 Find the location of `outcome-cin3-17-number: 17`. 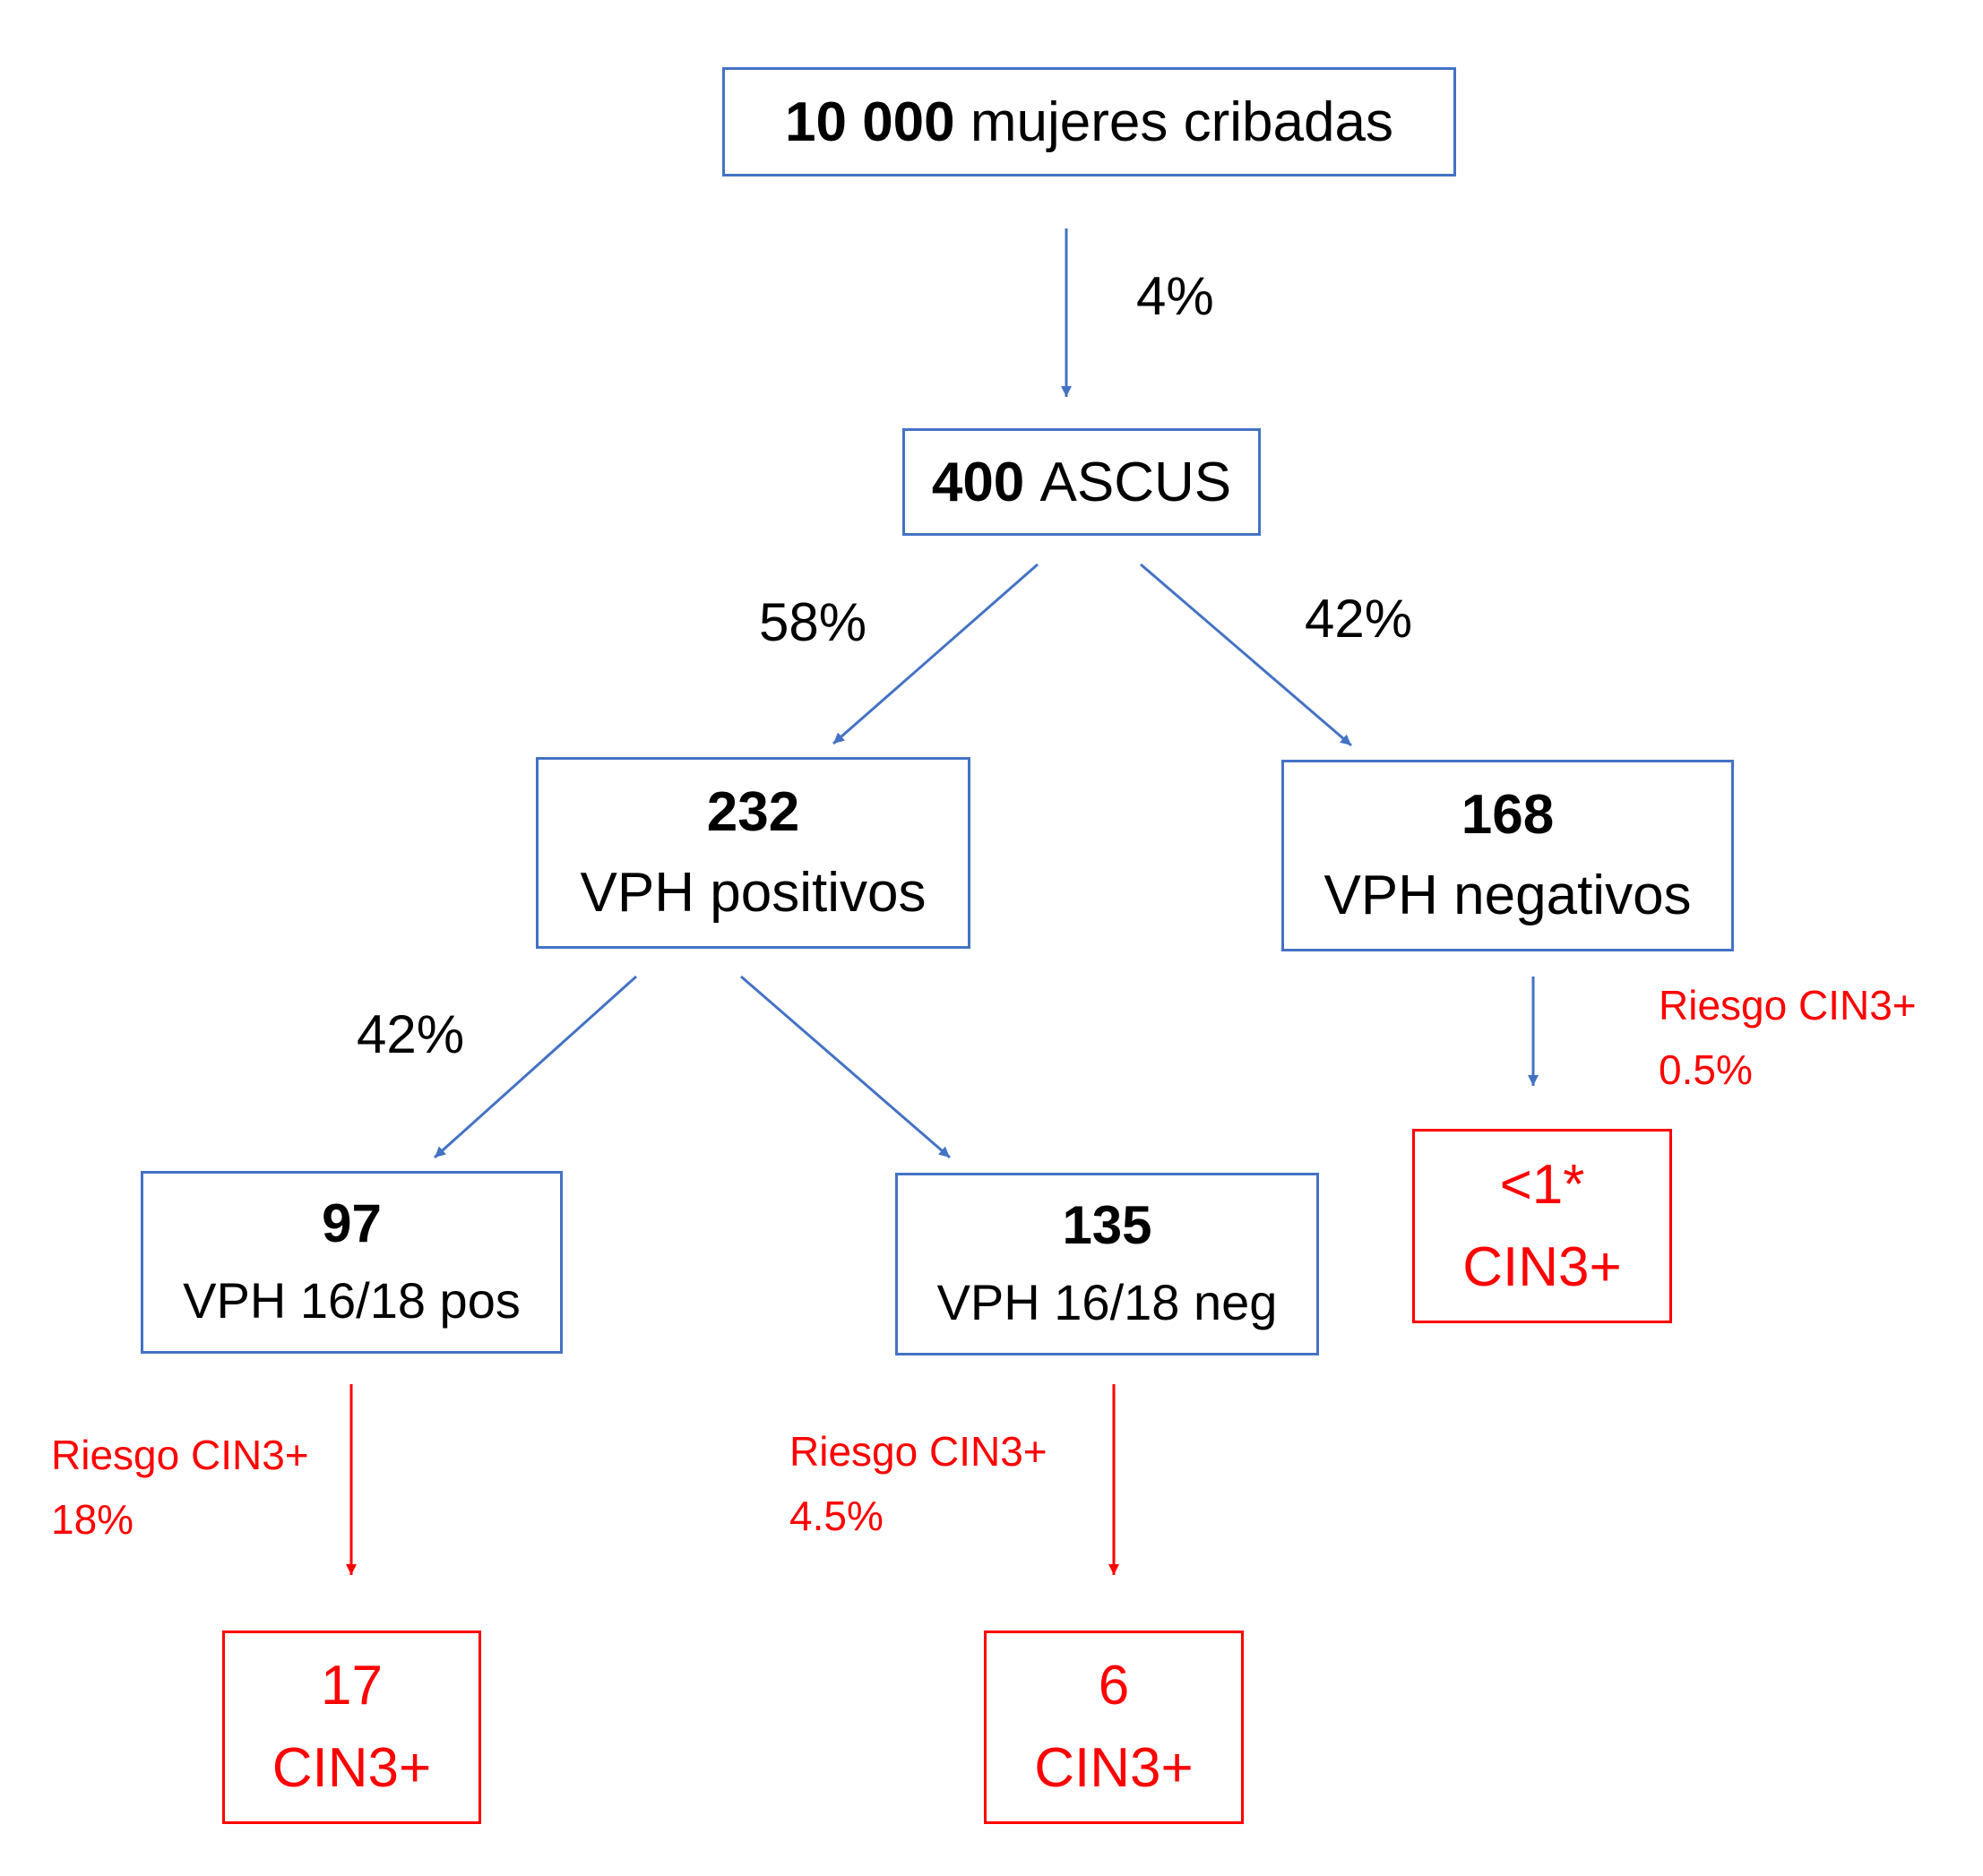

outcome-cin3-17-number: 17 is located at coordinates (352, 1686).